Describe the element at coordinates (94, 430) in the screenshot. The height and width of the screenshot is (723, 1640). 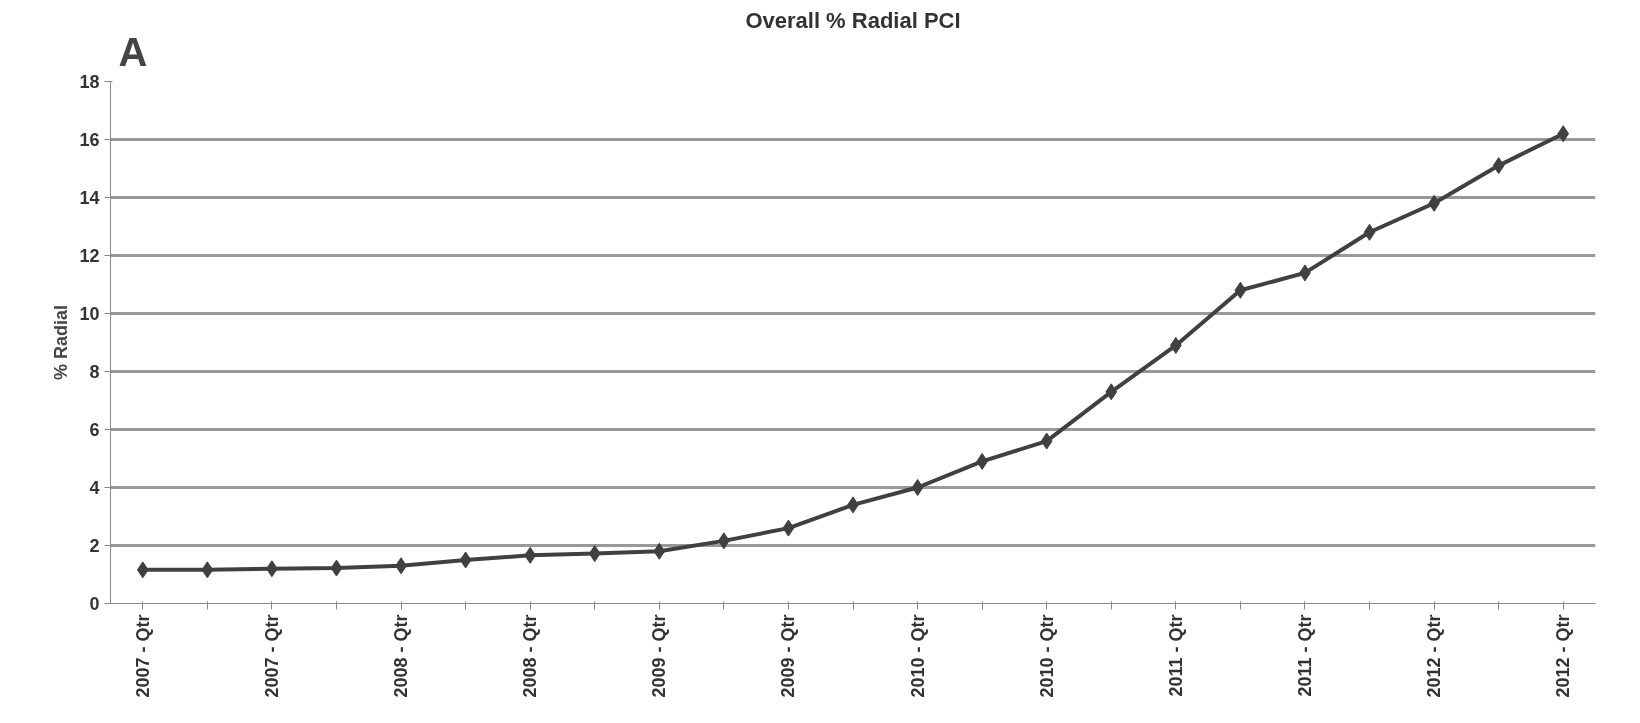
I see `y-tick-label: 6` at that location.